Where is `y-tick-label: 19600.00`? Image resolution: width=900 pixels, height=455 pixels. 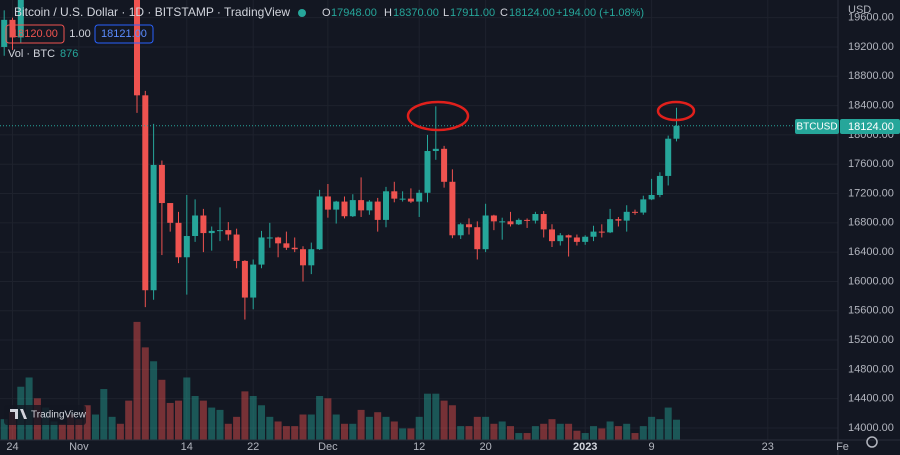 y-tick-label: 19600.00 is located at coordinates (871, 18).